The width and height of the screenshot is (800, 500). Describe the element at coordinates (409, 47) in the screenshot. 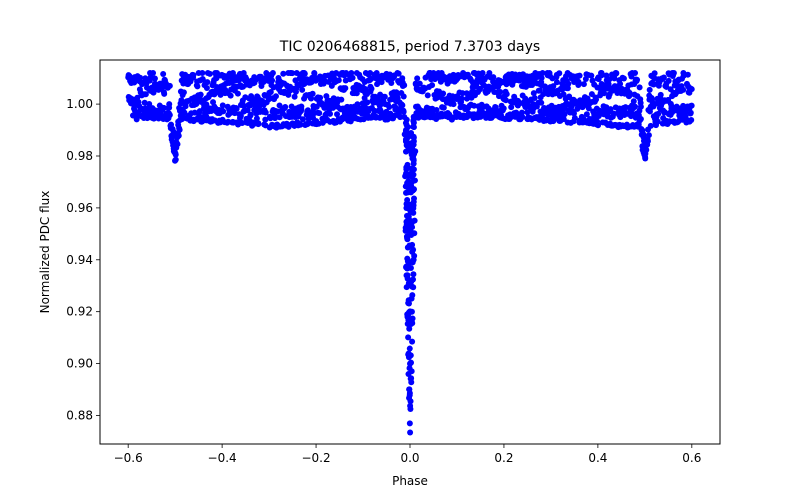

I see `chart-title: TIC 0206468815, period 7.3703 days` at that location.